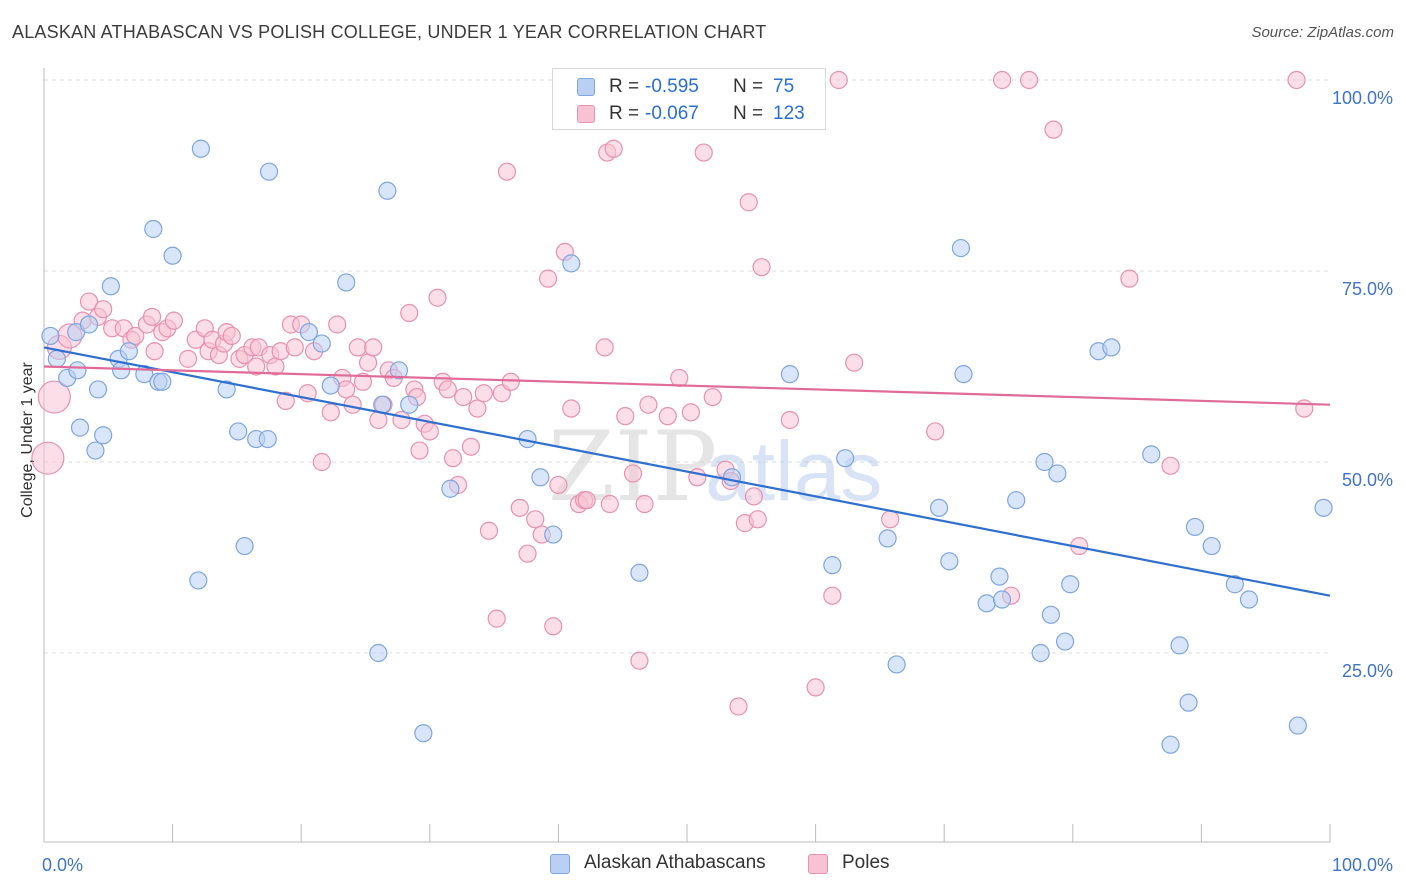  Describe the element at coordinates (675, 862) in the screenshot. I see `legend-label: Alaskan Athabascans` at that location.